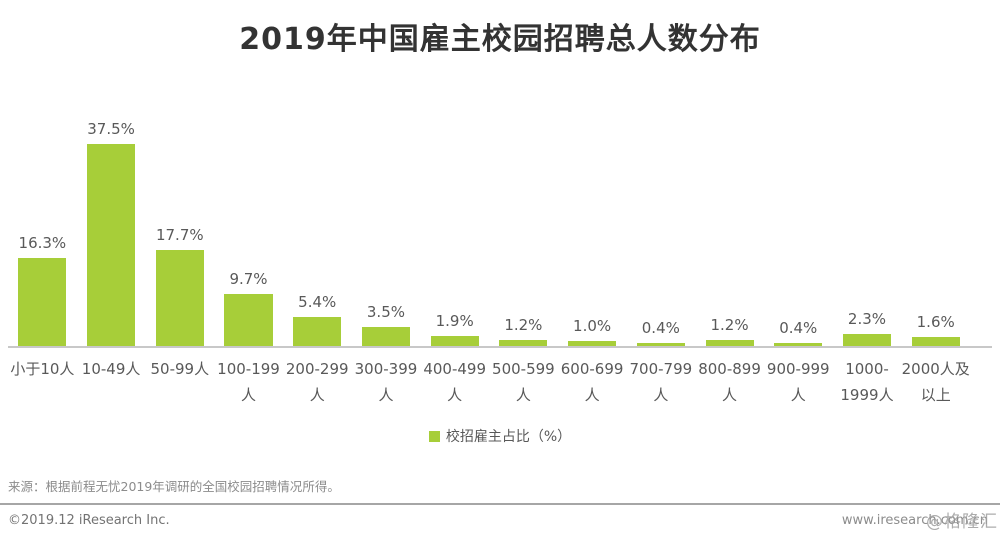 The width and height of the screenshot is (1000, 534). What do you see at coordinates (935, 322) in the screenshot?
I see `bar-value-label: 1.6%` at bounding box center [935, 322].